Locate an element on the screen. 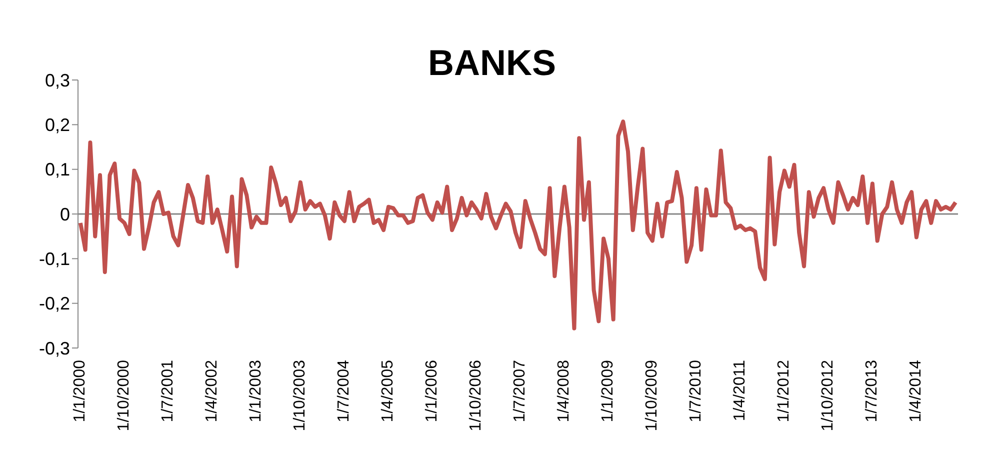 This screenshot has height=456, width=984. x-tick-label: 1/10/2000 is located at coordinates (124, 396).